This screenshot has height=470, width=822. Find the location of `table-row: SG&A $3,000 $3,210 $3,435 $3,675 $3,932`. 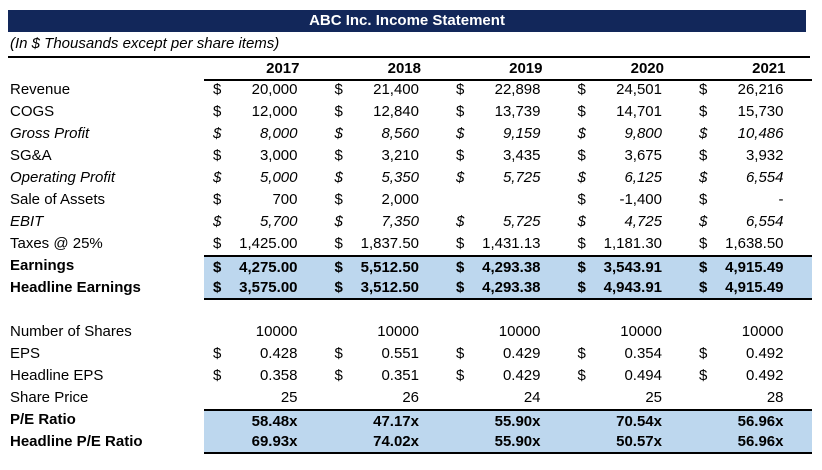

table-row: SG&A $3,000 $3,210 $3,435 $3,675 $3,932 is located at coordinates (410, 156).